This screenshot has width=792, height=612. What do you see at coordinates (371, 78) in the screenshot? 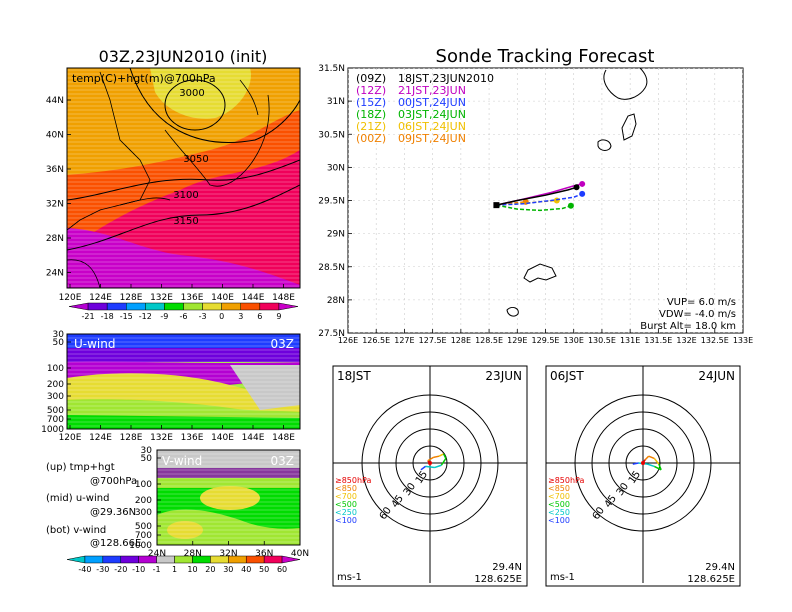
I see `legend-time: (09Z)` at bounding box center [371, 78].